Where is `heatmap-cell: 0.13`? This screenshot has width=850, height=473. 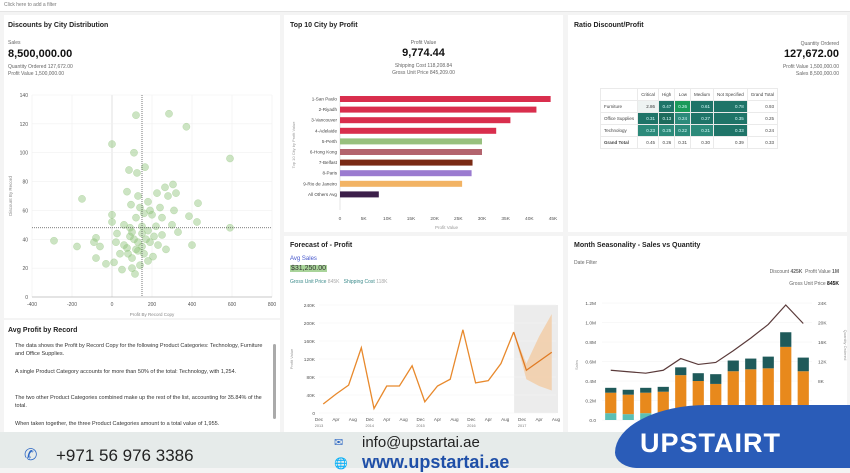
heatmap-cell: 0.13 is located at coordinates (666, 118).